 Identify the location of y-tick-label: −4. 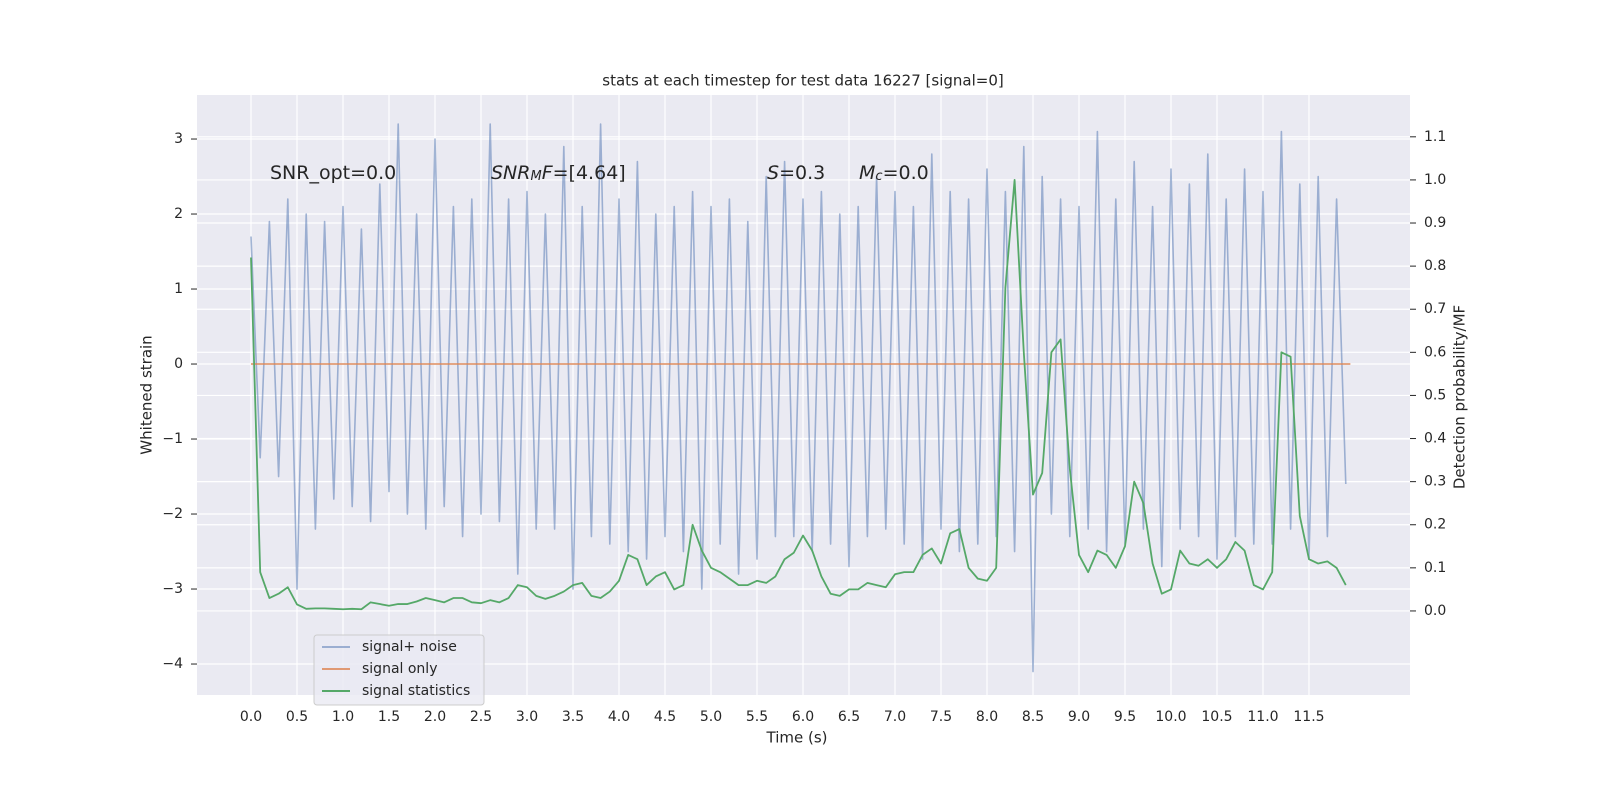
(172, 664).